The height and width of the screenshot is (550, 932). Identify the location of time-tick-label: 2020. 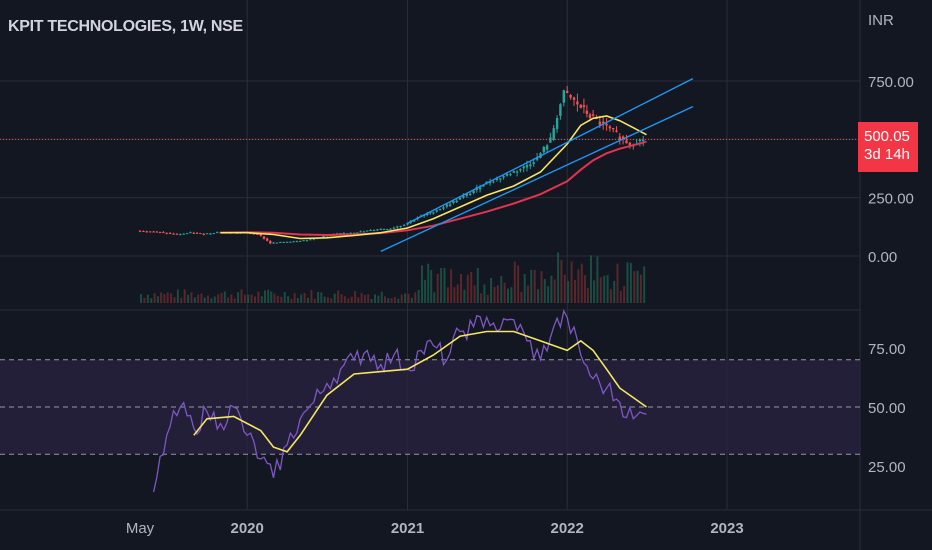
(247, 528).